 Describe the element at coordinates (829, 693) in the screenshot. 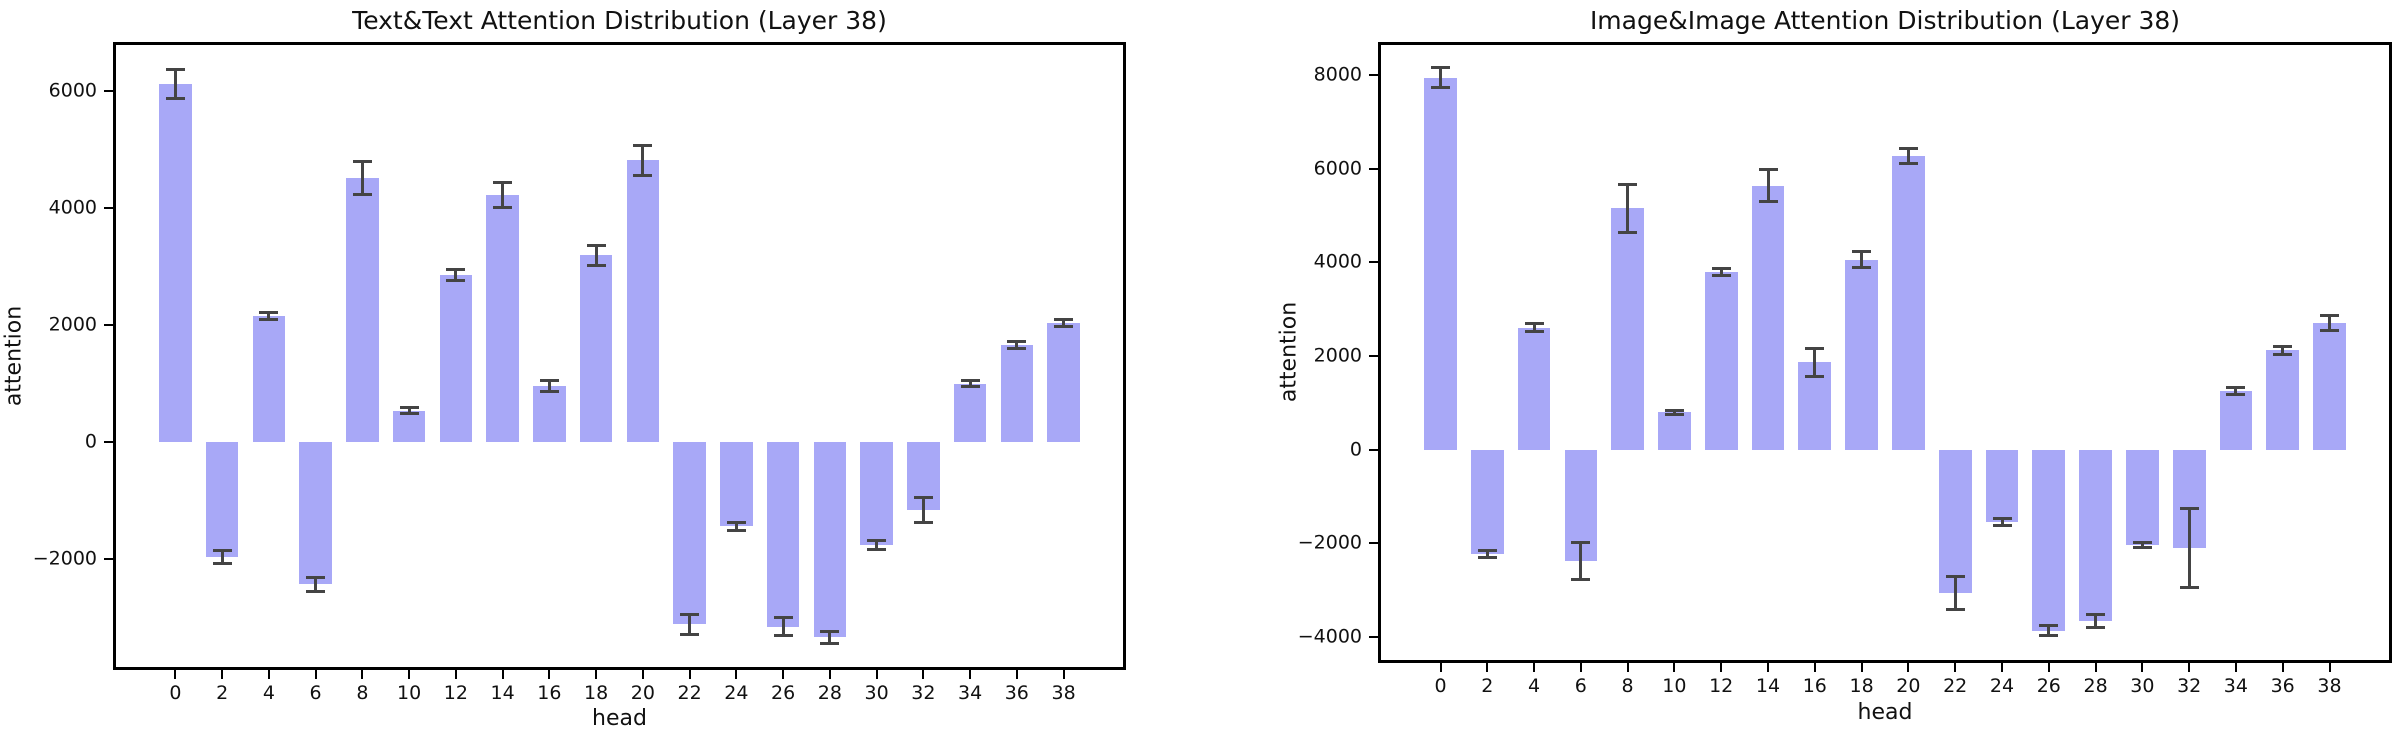

I see `x-tick-label: 28` at that location.